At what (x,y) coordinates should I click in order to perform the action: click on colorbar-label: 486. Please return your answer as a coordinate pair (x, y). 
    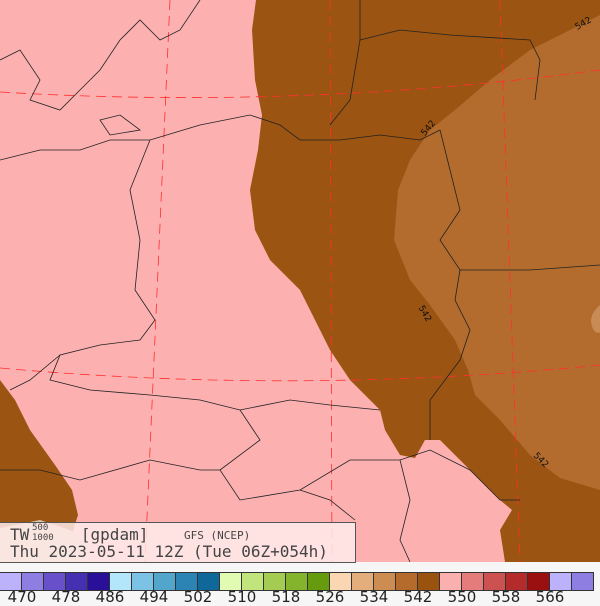
    Looking at the image, I should click on (110, 597).